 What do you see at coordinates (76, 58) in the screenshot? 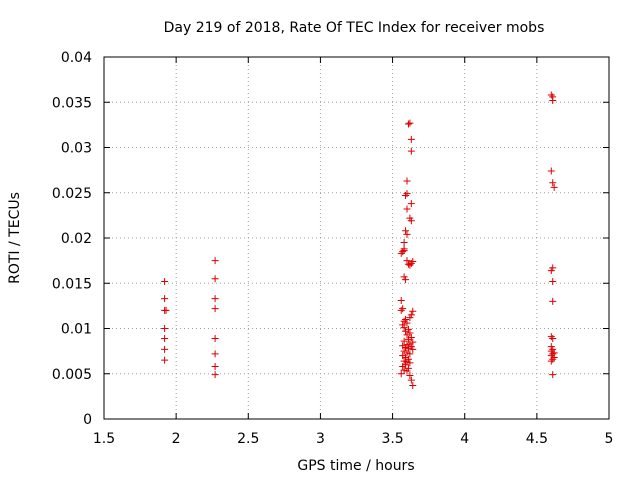
I see `y-tick-label: 0.04` at bounding box center [76, 58].